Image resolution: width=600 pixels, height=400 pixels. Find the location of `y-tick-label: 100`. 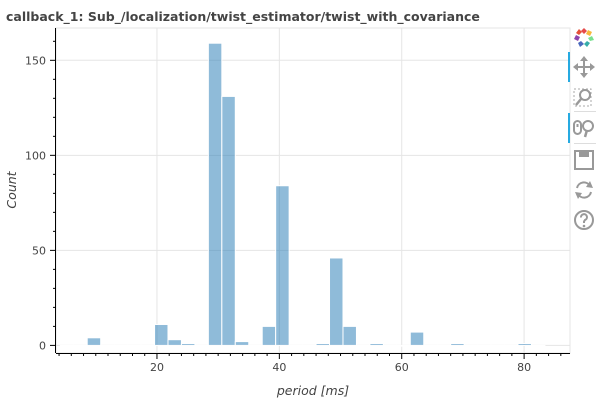

y-tick-label: 100 is located at coordinates (35, 155).